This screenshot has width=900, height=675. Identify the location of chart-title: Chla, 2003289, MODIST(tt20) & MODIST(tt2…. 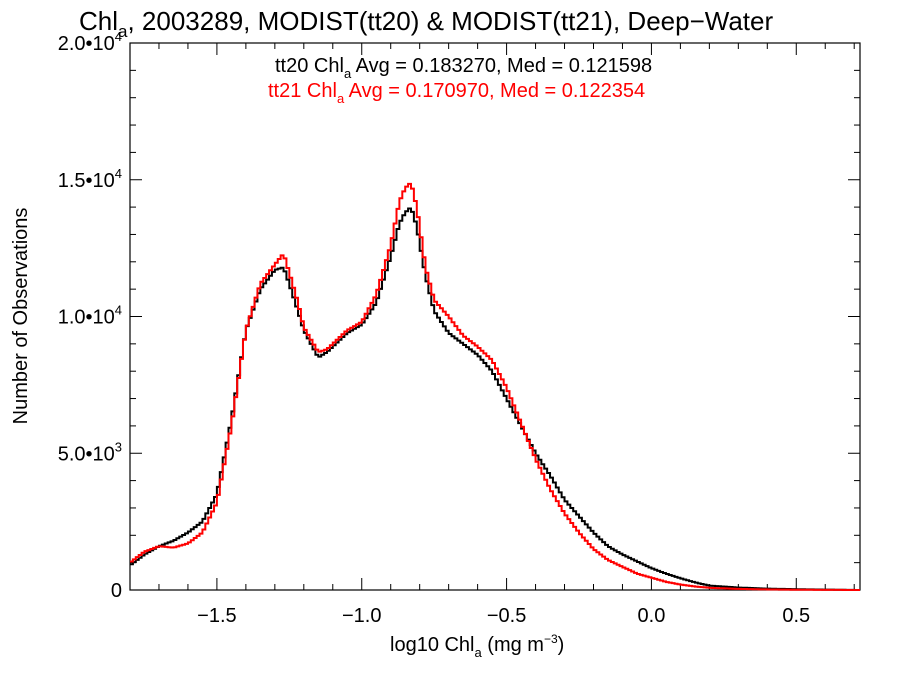
(426, 23).